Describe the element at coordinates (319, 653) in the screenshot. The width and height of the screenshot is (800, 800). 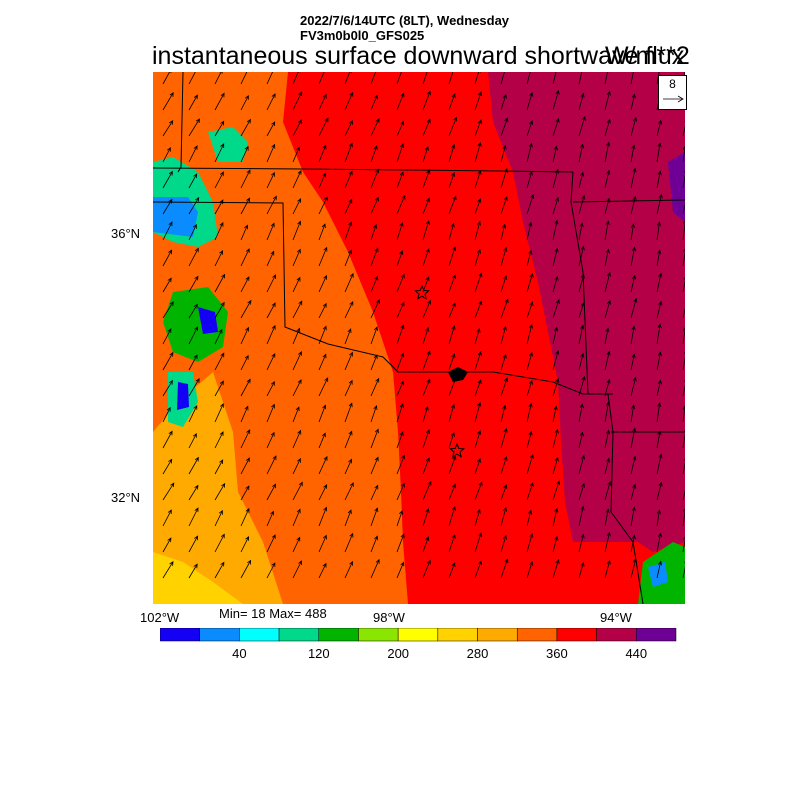
I see `colorbar-tick-label: 120` at that location.